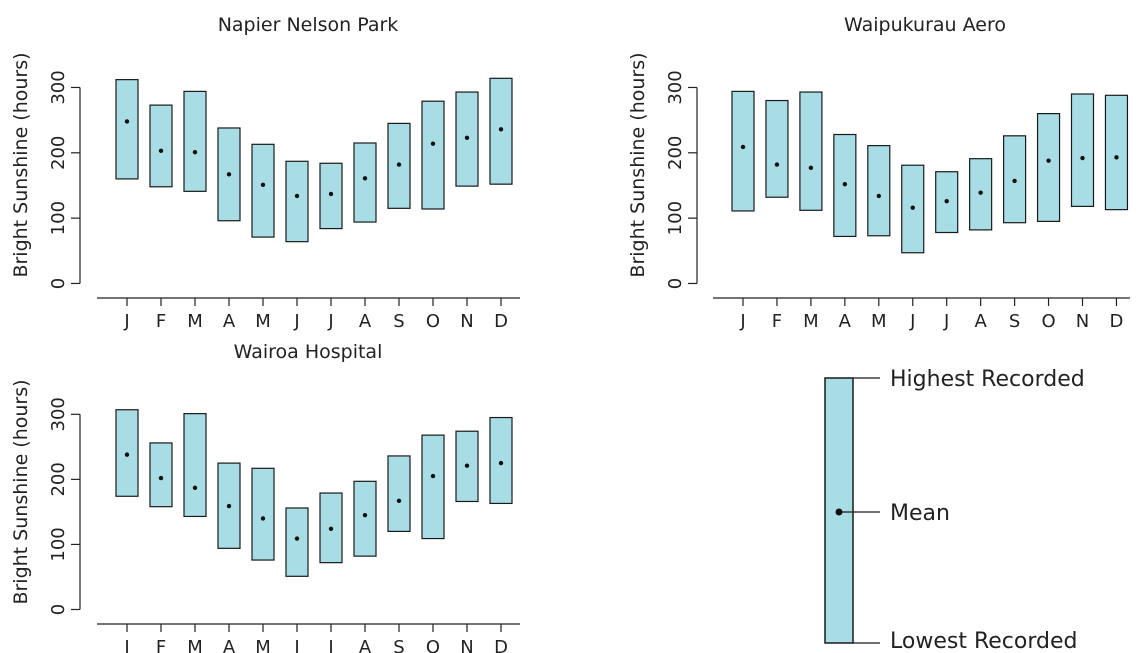 The height and width of the screenshot is (653, 1138). What do you see at coordinates (308, 25) in the screenshot?
I see `panel-title: Napier Nelson Park` at bounding box center [308, 25].